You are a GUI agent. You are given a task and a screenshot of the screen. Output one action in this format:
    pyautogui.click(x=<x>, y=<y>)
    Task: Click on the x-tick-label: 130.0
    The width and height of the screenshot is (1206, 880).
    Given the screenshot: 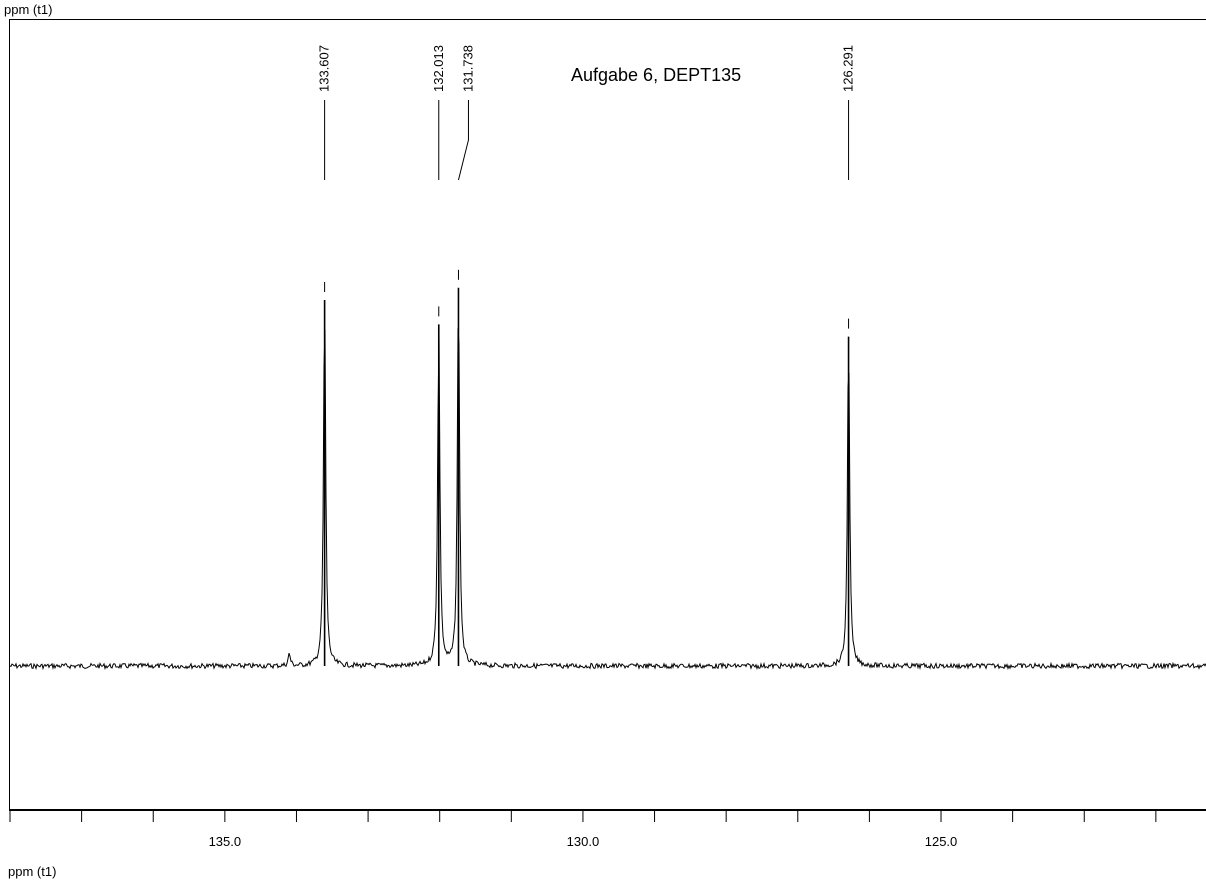 What is the action you would take?
    pyautogui.click(x=583, y=841)
    